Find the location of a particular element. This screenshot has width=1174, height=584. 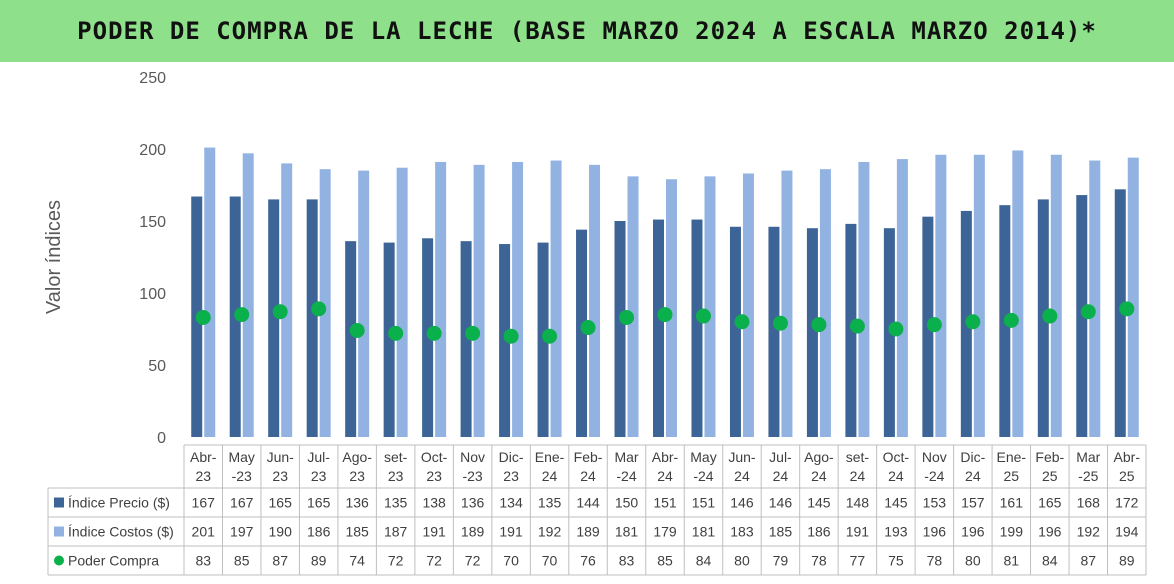

data-label: 78 is located at coordinates (935, 561).